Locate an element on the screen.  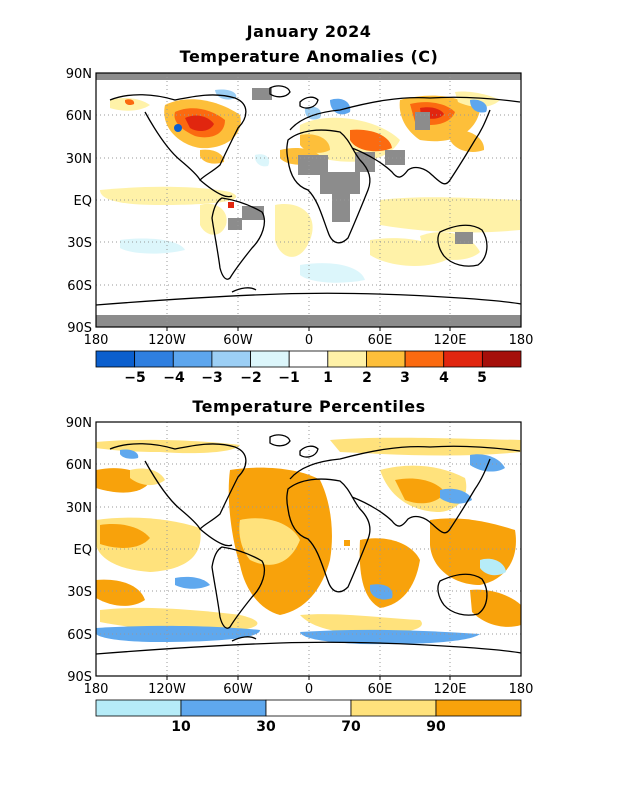
legend-label: −4 is located at coordinates (174, 378).